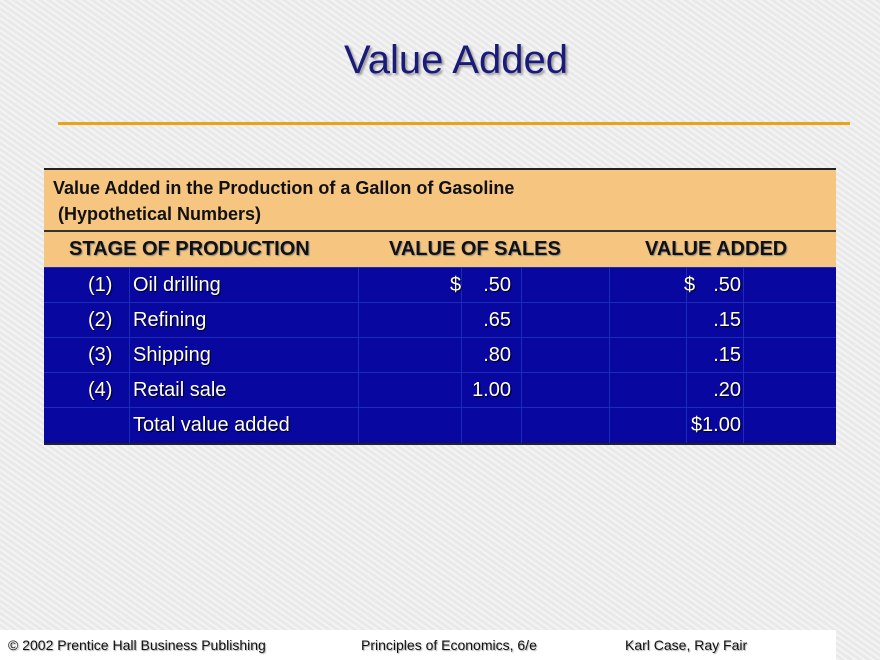  I want to click on footer-authors: Karl Case, Ray Fair, so click(686, 645).